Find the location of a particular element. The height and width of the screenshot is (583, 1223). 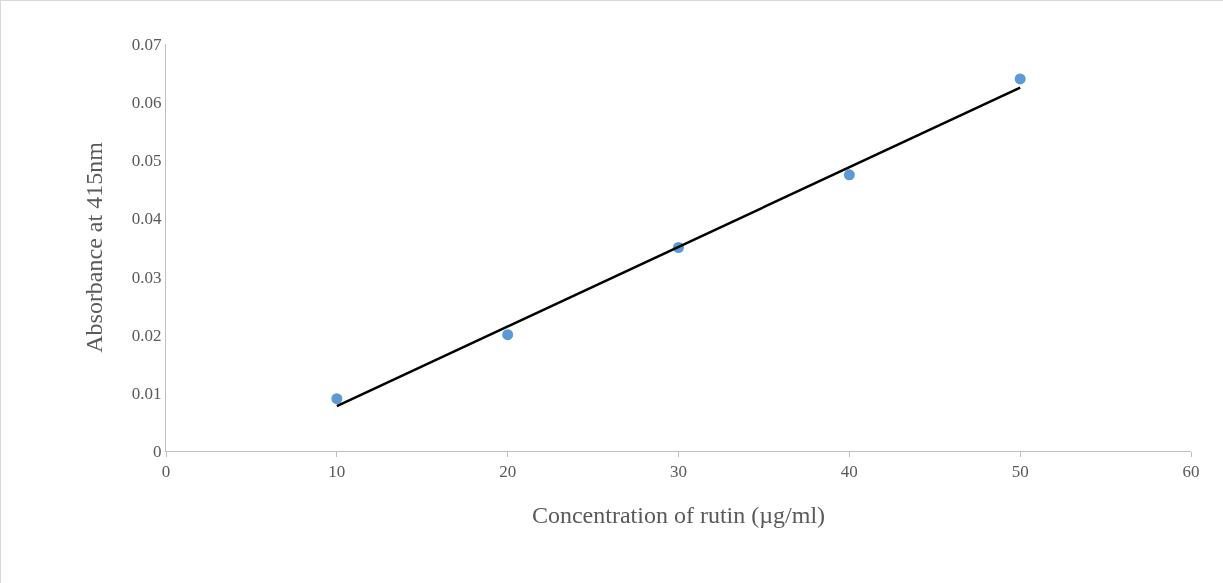

y-tick-label: 0.01 is located at coordinates (146, 393).